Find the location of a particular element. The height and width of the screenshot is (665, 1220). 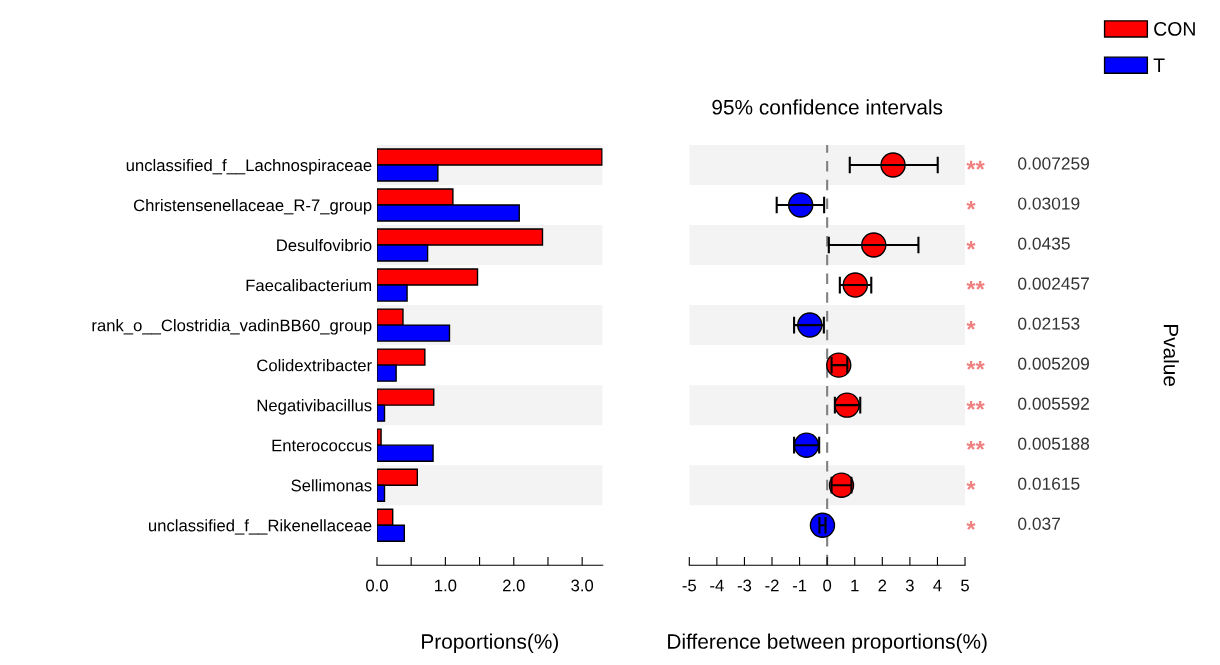

x-tick-label: -1 is located at coordinates (799, 585).